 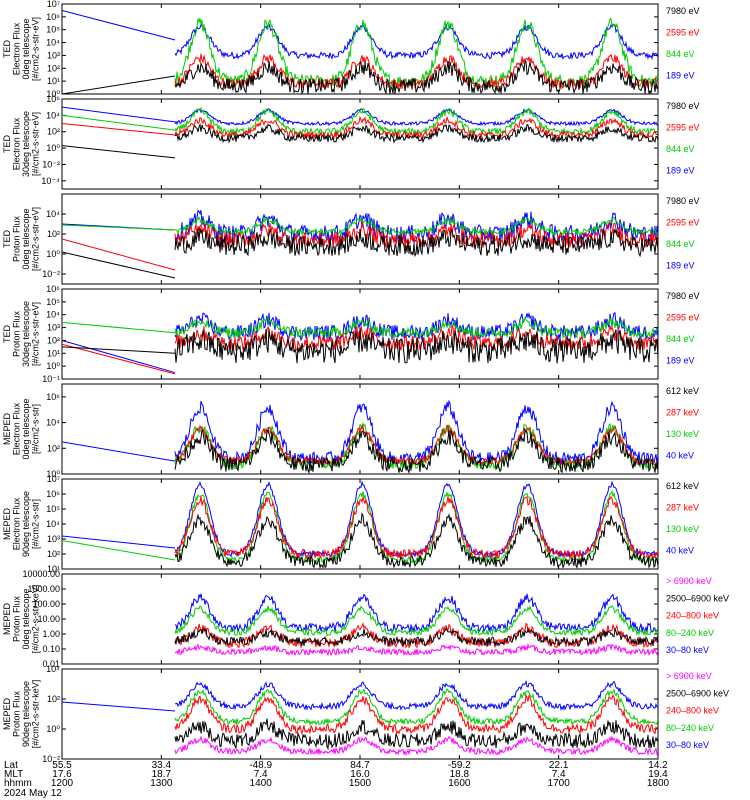 What do you see at coordinates (36, 619) in the screenshot?
I see `y-axis-label: [#/cm2-s-str-keV]` at bounding box center [36, 619].